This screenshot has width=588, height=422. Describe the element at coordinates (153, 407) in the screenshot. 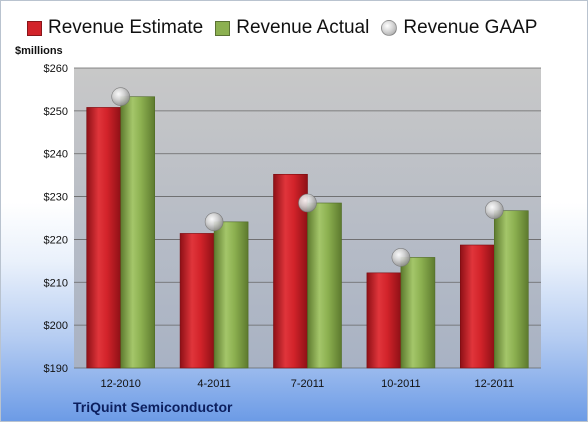

I see `company-name: TriQuint Semiconductor` at that location.